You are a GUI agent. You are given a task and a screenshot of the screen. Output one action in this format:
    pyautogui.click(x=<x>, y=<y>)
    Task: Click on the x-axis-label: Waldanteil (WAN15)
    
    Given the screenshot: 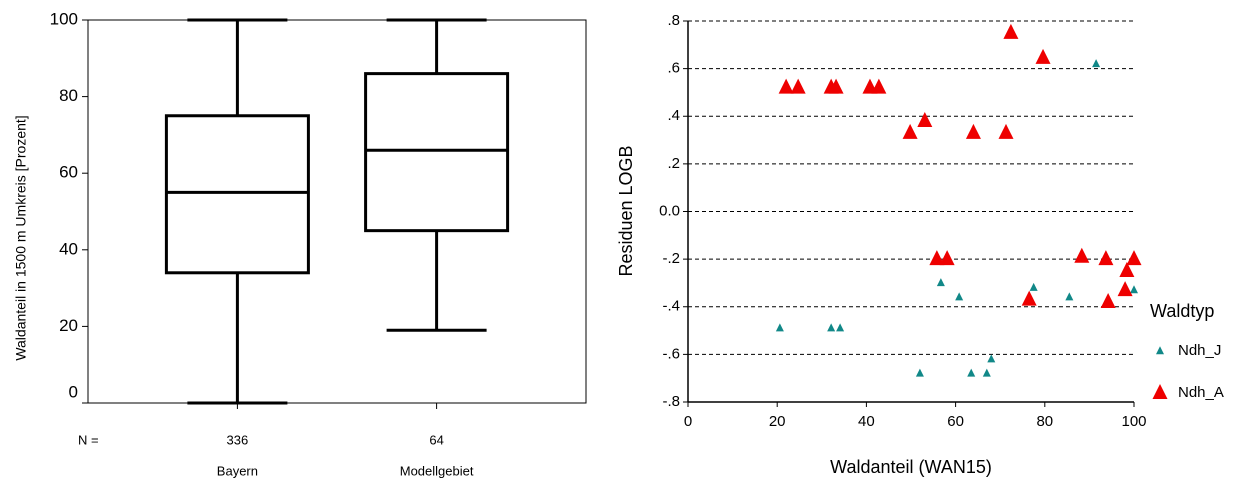 What is the action you would take?
    pyautogui.click(x=911, y=467)
    